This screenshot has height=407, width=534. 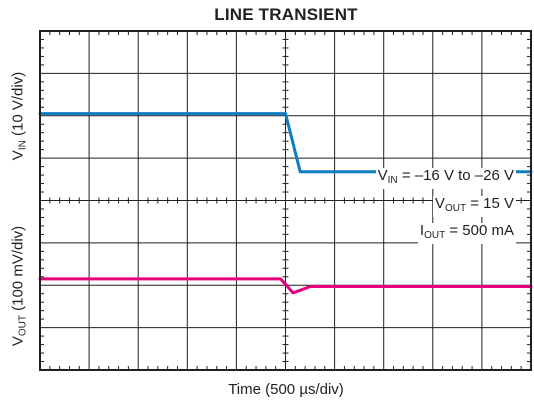 I want to click on x-axis-label: Time (500 µs/div), so click(x=286, y=389).